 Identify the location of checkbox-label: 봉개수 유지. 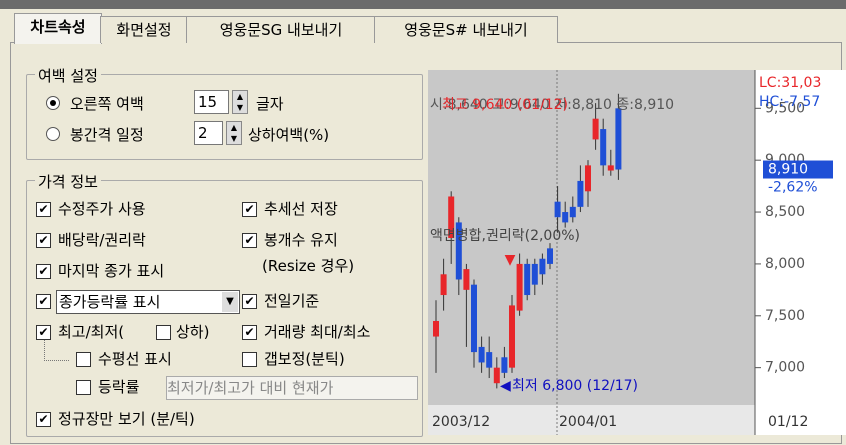
(301, 240).